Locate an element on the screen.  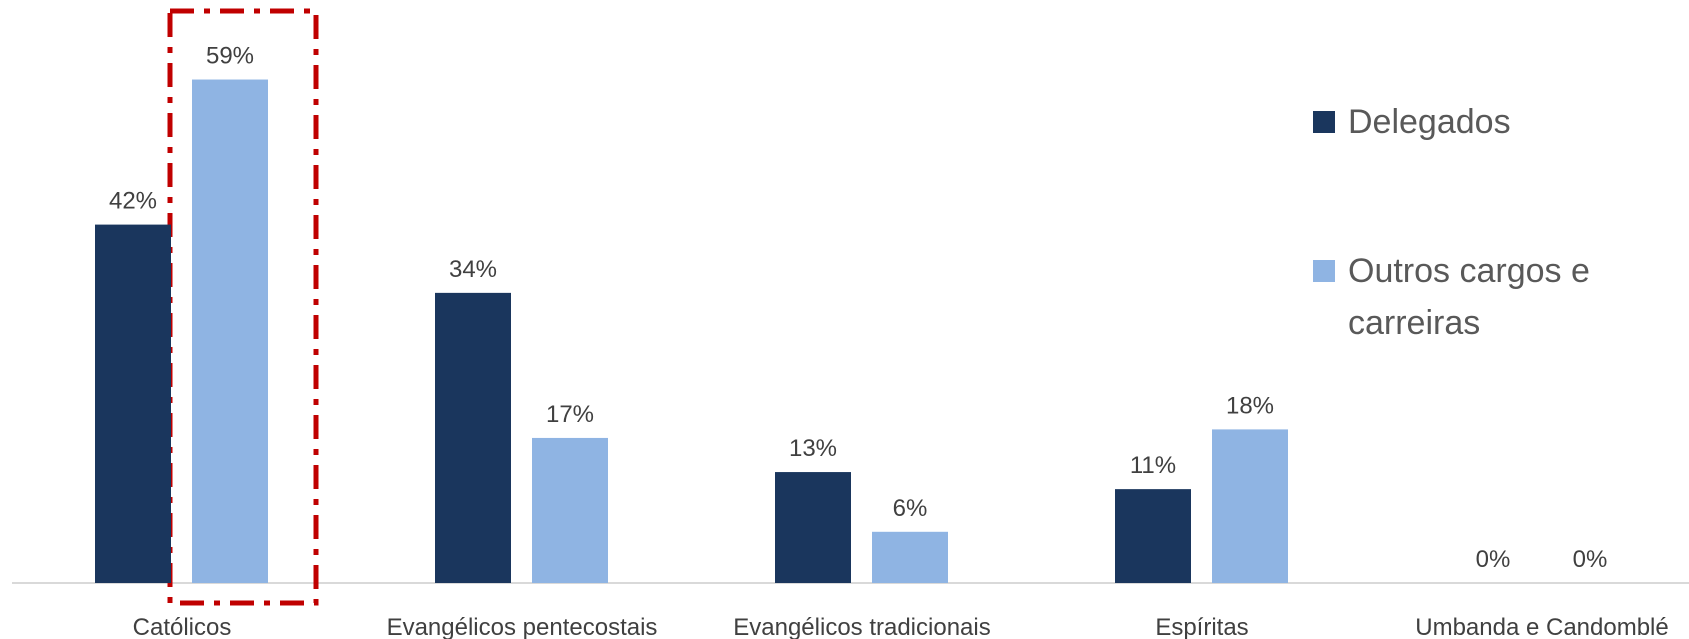
legend-item: Outros cargos e carreiras is located at coordinates (1480, 297).